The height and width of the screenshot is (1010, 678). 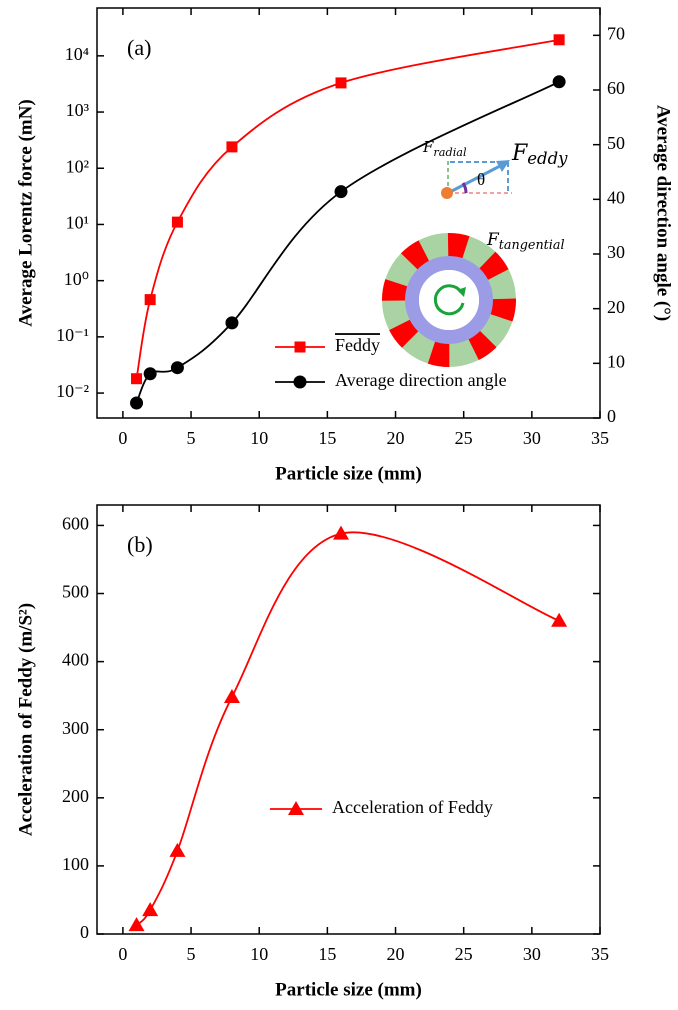 I want to click on y-tick-label: 10⁻¹, so click(x=72, y=335).